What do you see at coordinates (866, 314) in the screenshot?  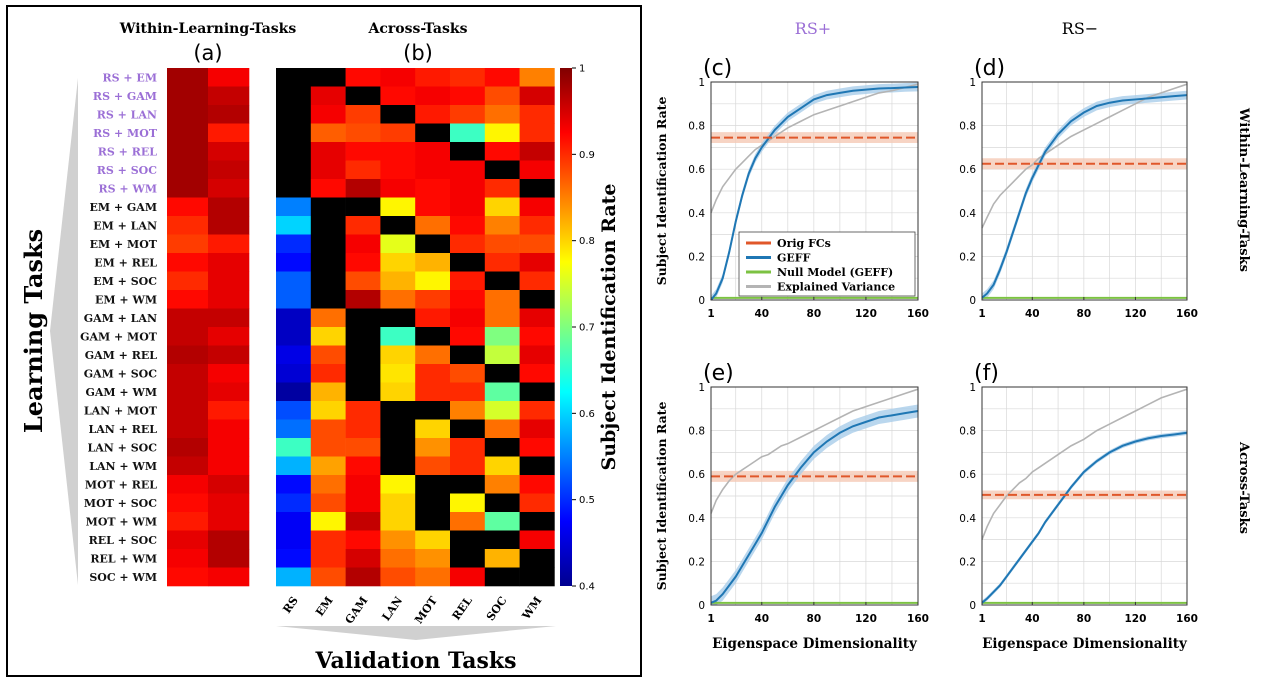 I see `x-tick-label: 120` at bounding box center [866, 314].